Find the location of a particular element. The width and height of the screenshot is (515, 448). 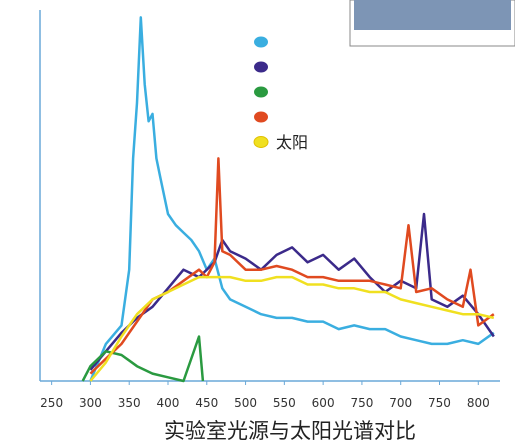

x-tick-label: 550 is located at coordinates (284, 403).